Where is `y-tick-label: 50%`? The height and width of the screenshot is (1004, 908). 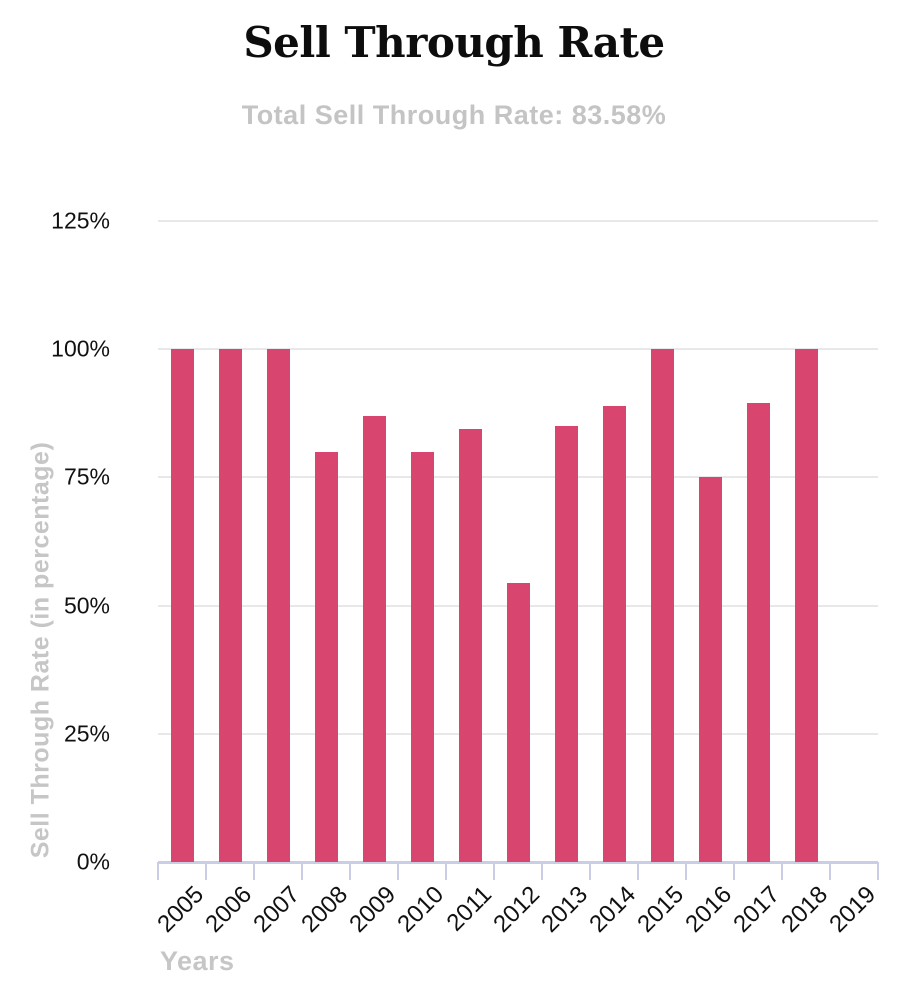 y-tick-label: 50% is located at coordinates (86, 605).